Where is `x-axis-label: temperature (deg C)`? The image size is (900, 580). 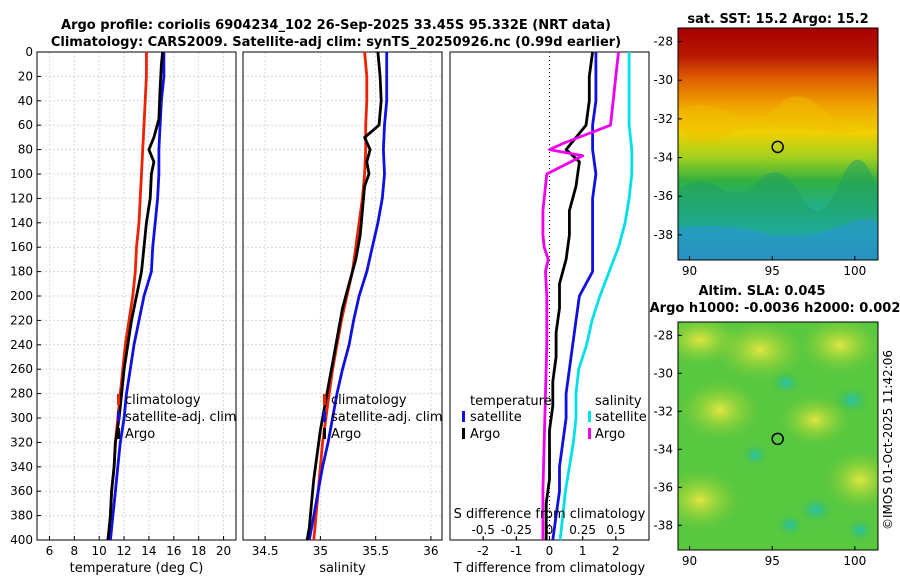 x-axis-label: temperature (deg C) is located at coordinates (137, 568).